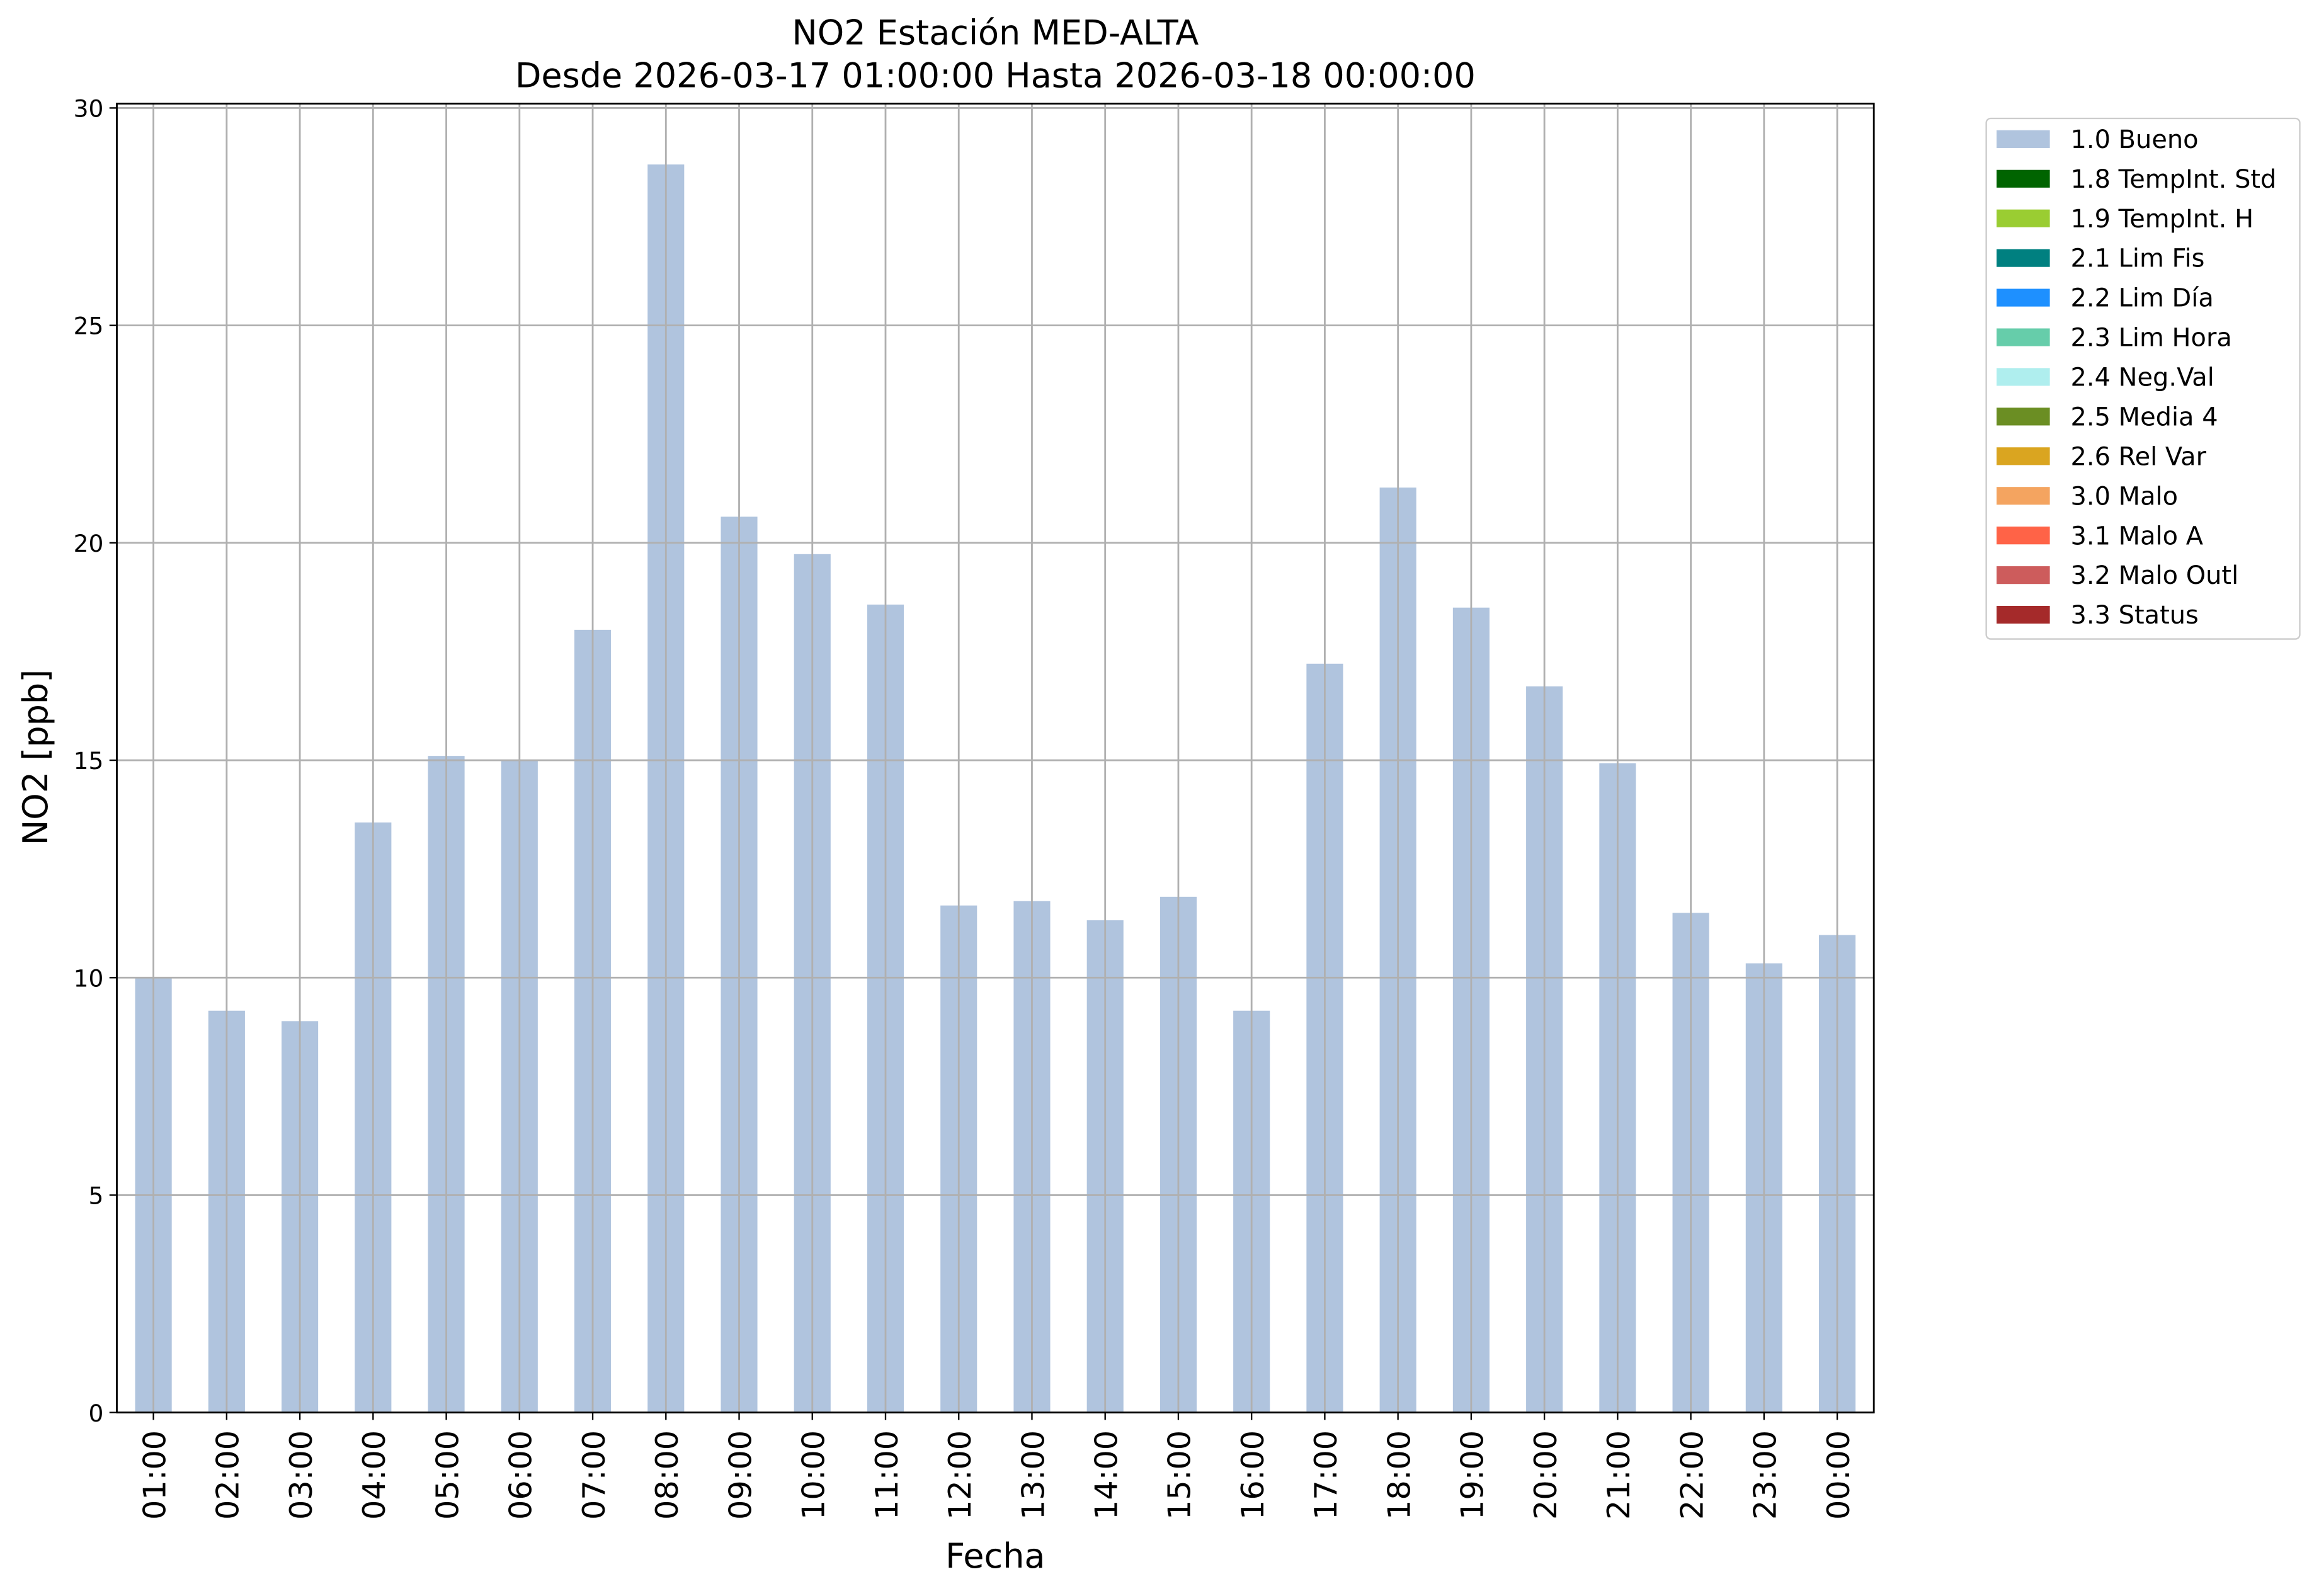 The image size is (2319, 1596). I want to click on y-tick-label: 30, so click(89, 109).